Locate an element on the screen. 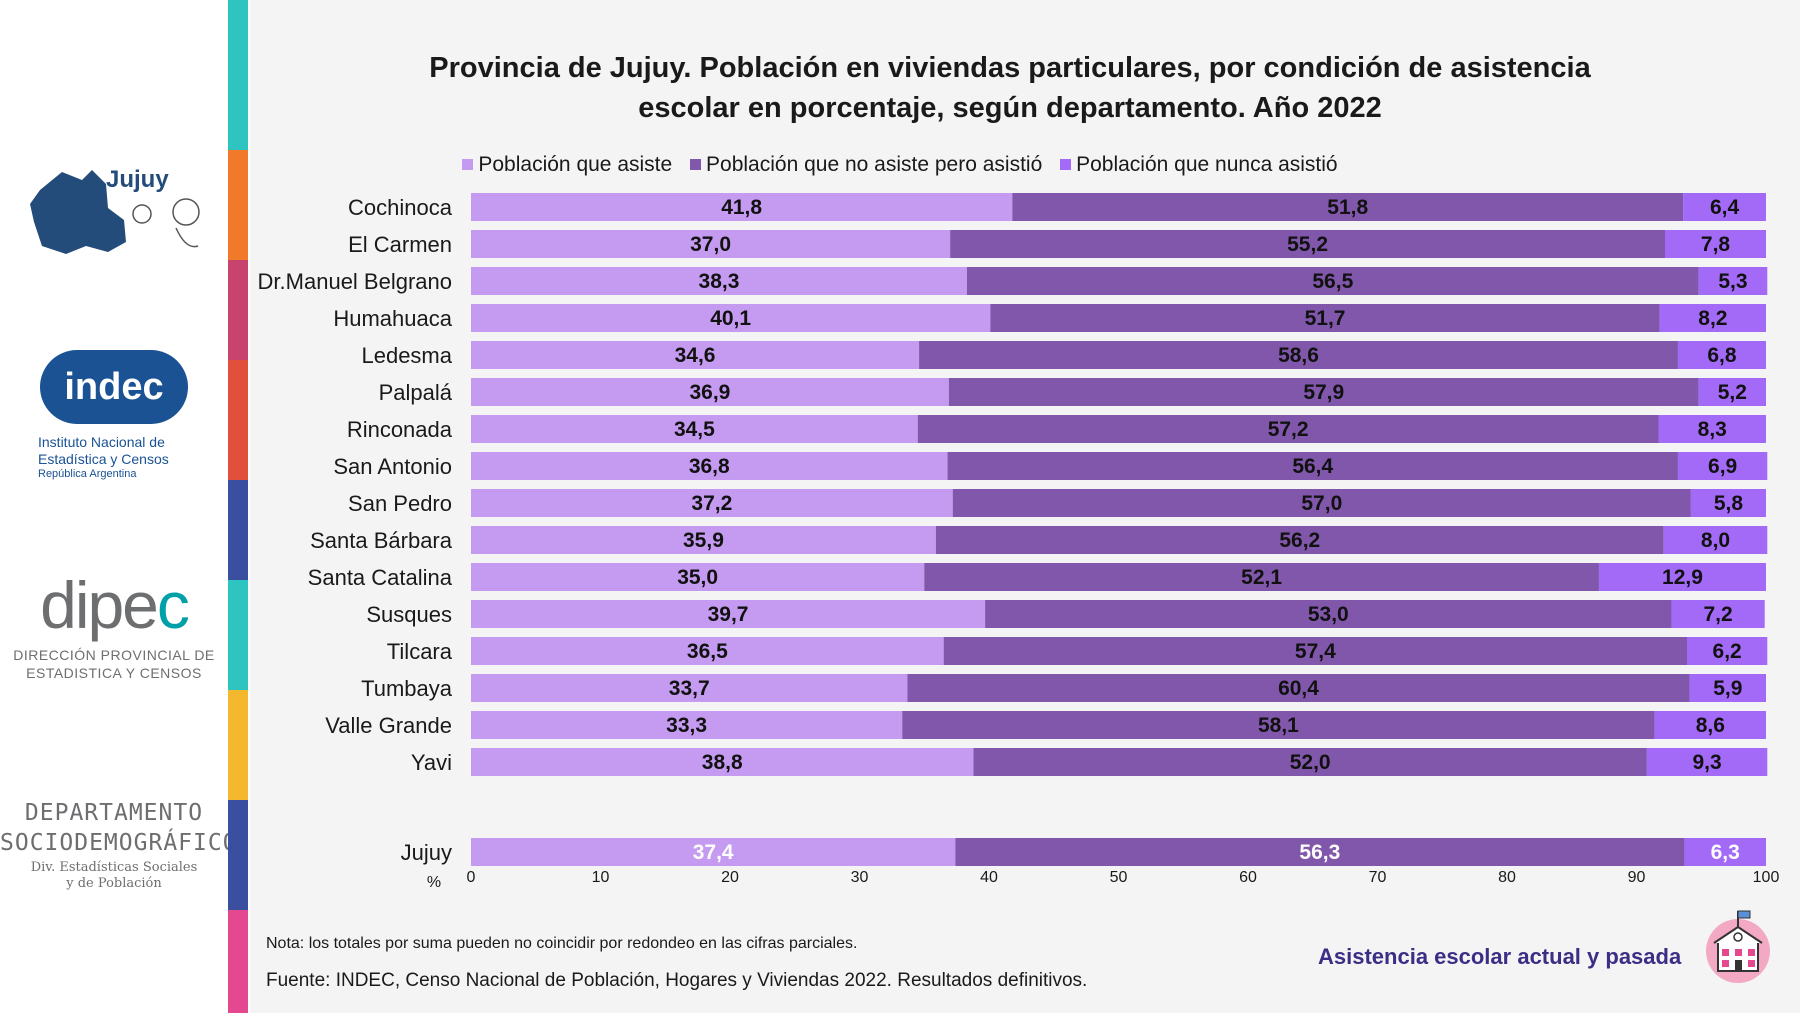 This screenshot has width=1800, height=1013. x-tick-40: 40 is located at coordinates (989, 877).